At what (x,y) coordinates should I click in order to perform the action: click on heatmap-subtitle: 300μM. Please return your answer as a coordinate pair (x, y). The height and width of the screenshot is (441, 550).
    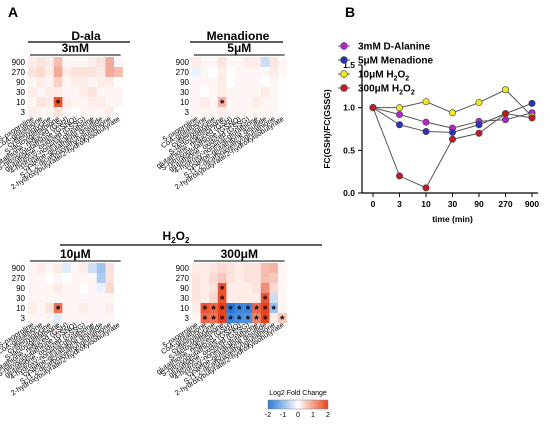
    Looking at the image, I should click on (239, 254).